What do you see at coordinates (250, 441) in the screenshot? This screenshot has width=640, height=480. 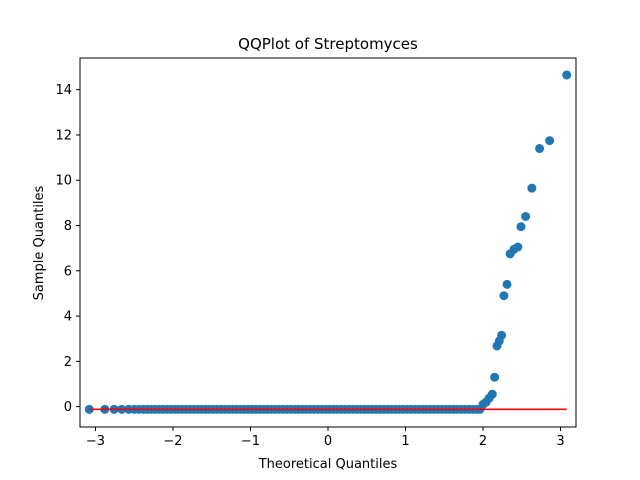 I see `x-tick-label: −1` at bounding box center [250, 441].